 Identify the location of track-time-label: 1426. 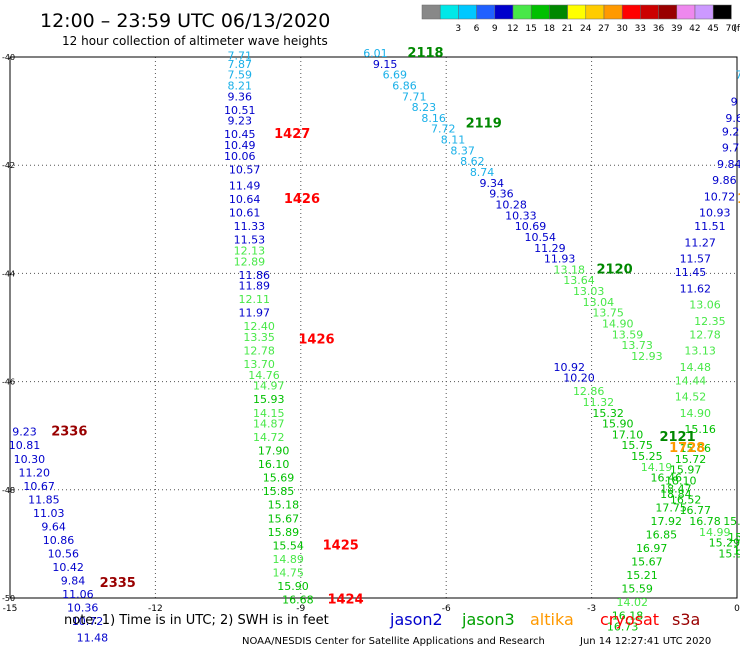
(316, 340).